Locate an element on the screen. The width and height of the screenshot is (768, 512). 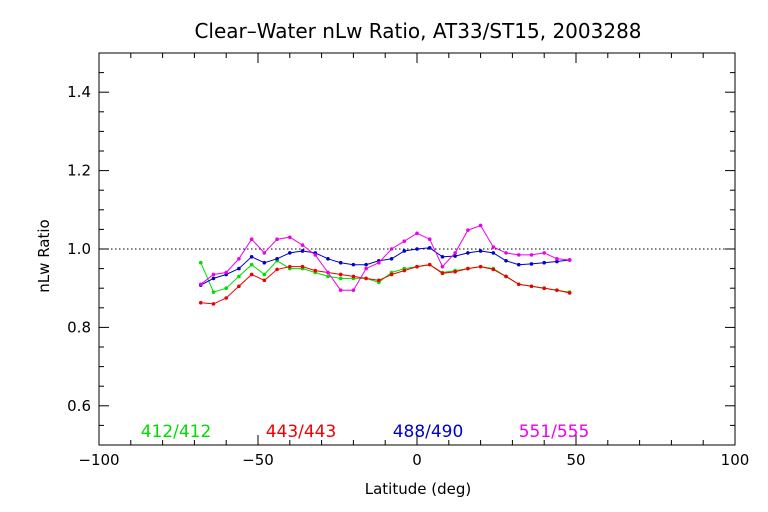
legend-entry: 443/443 is located at coordinates (301, 432).